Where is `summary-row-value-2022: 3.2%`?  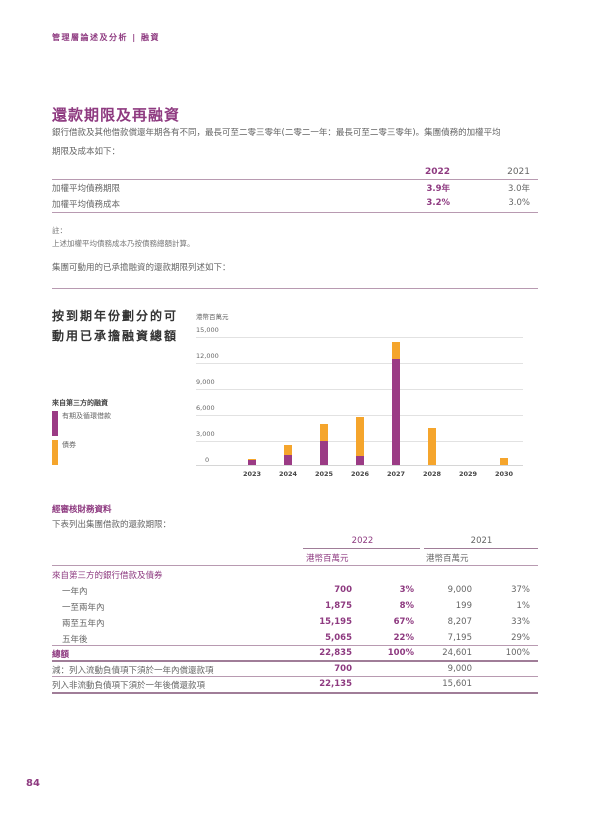
summary-row-value-2022: 3.2% is located at coordinates (438, 203).